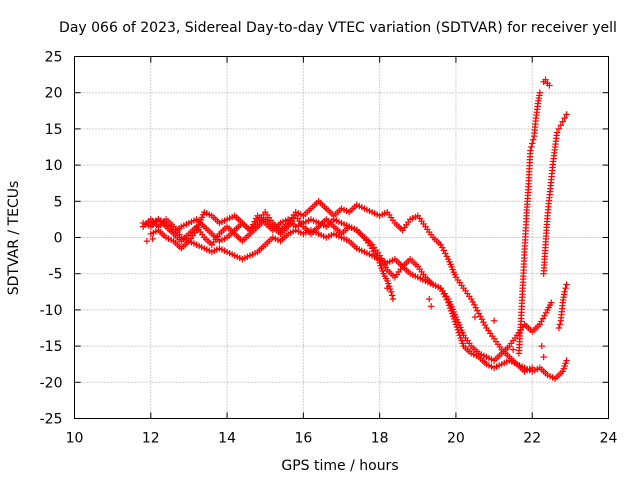 This screenshot has height=480, width=640. I want to click on y-tick-label: 15, so click(54, 130).